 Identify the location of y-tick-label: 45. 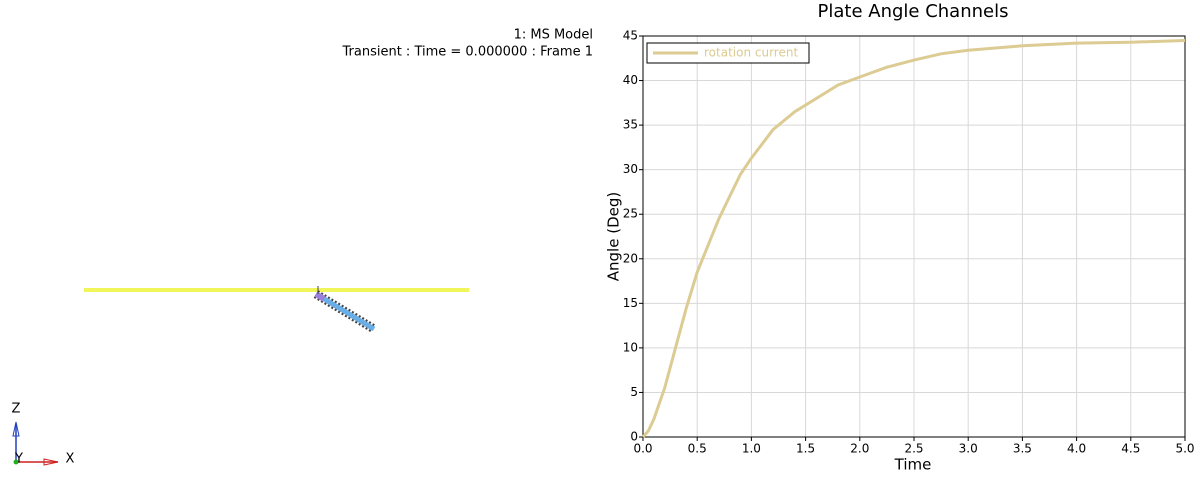
(630, 36).